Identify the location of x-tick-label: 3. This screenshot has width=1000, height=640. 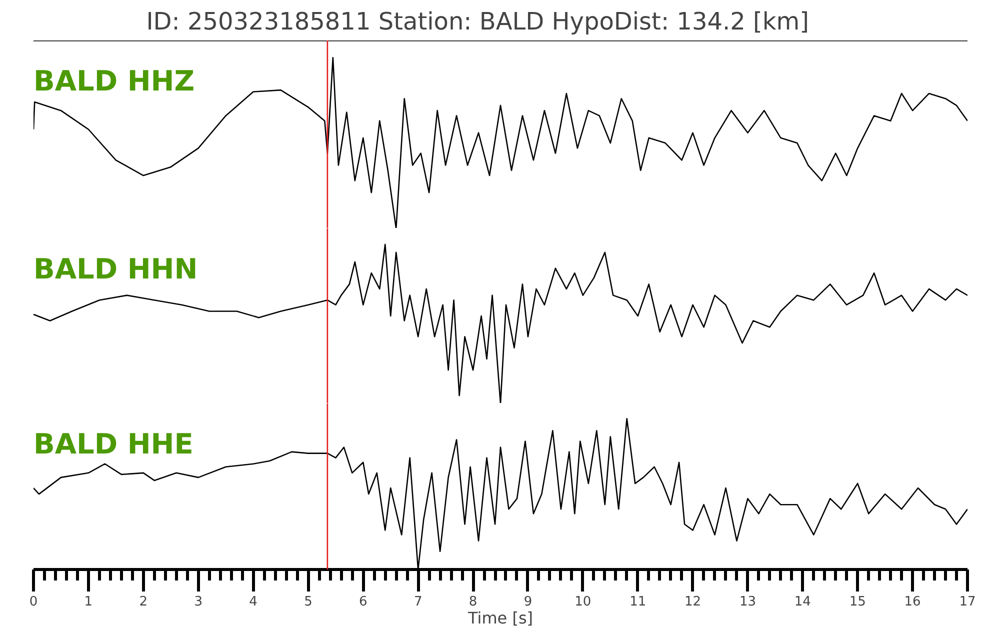
(198, 602).